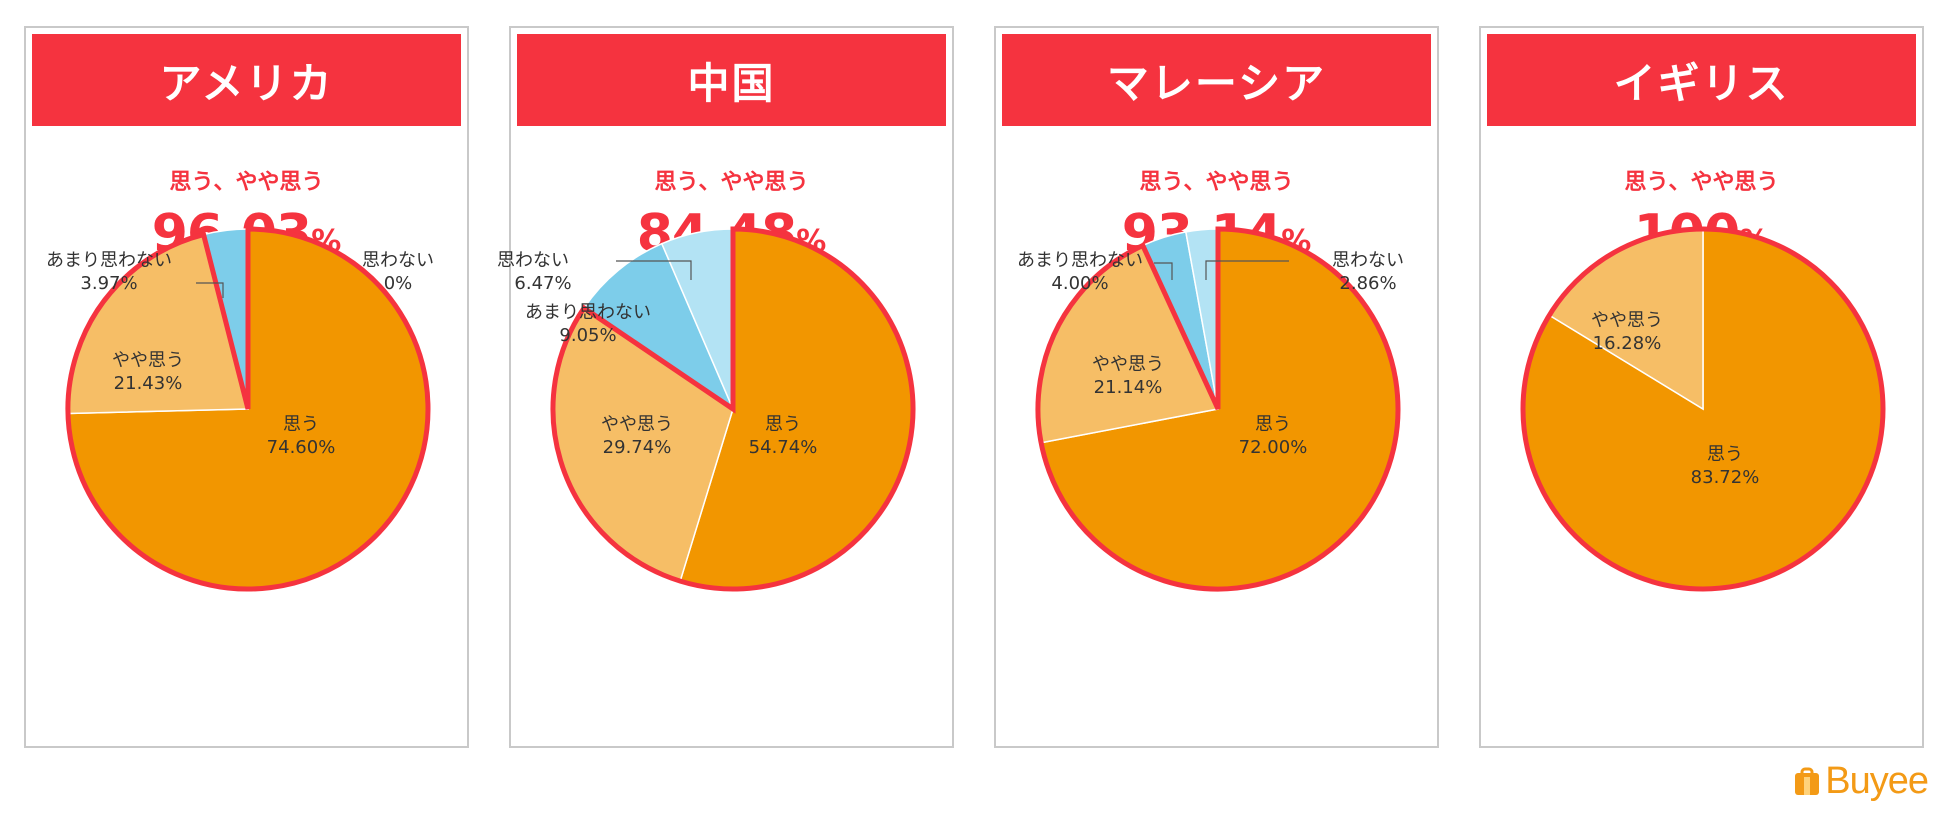  What do you see at coordinates (1807, 781) in the screenshot?
I see `shopping-bag-icon` at bounding box center [1807, 781].